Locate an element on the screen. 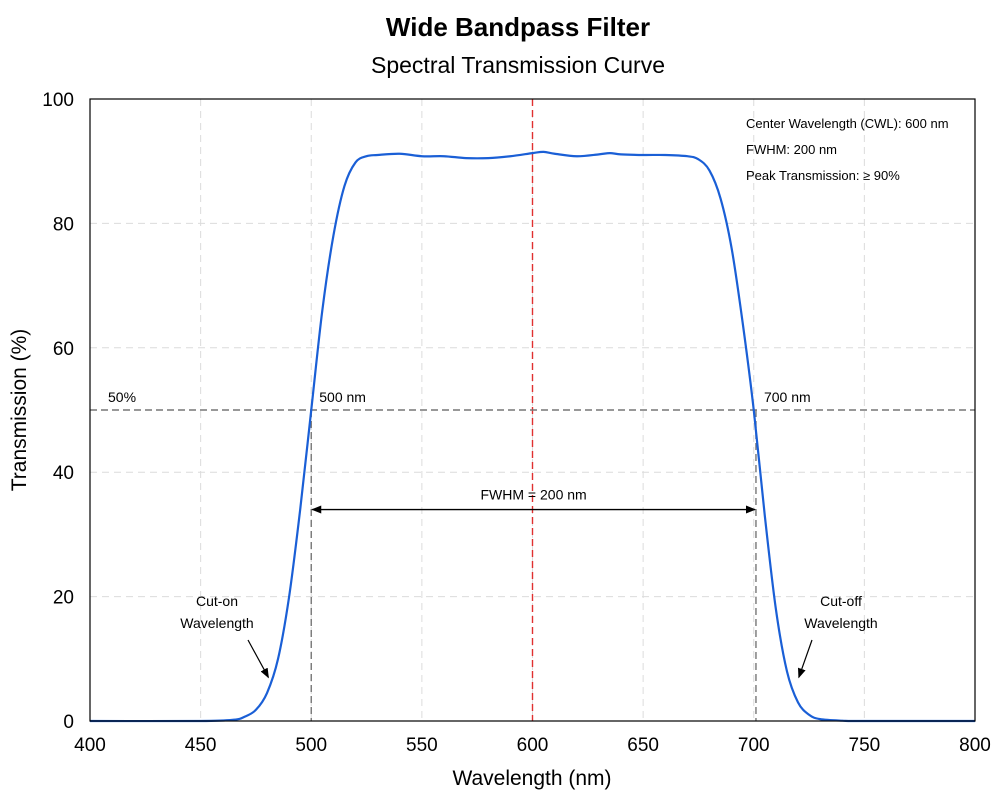 The image size is (1000, 800). fwhm-label: FWHM = 200 nm is located at coordinates (534, 495).